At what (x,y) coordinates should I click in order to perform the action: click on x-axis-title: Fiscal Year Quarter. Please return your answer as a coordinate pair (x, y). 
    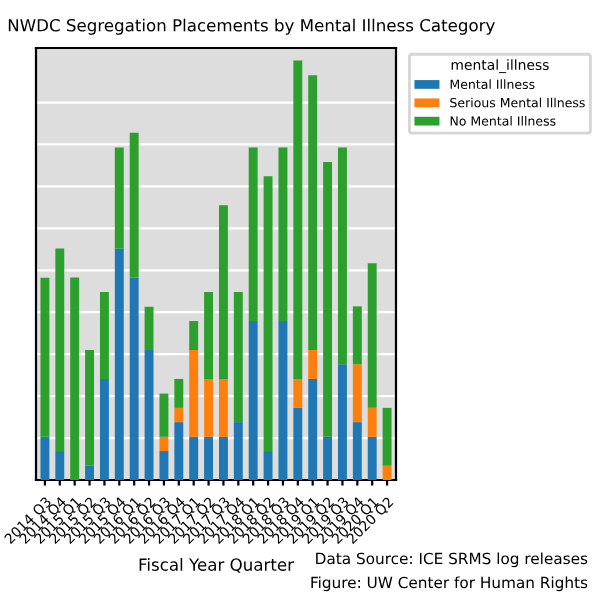
    Looking at the image, I should click on (216, 565).